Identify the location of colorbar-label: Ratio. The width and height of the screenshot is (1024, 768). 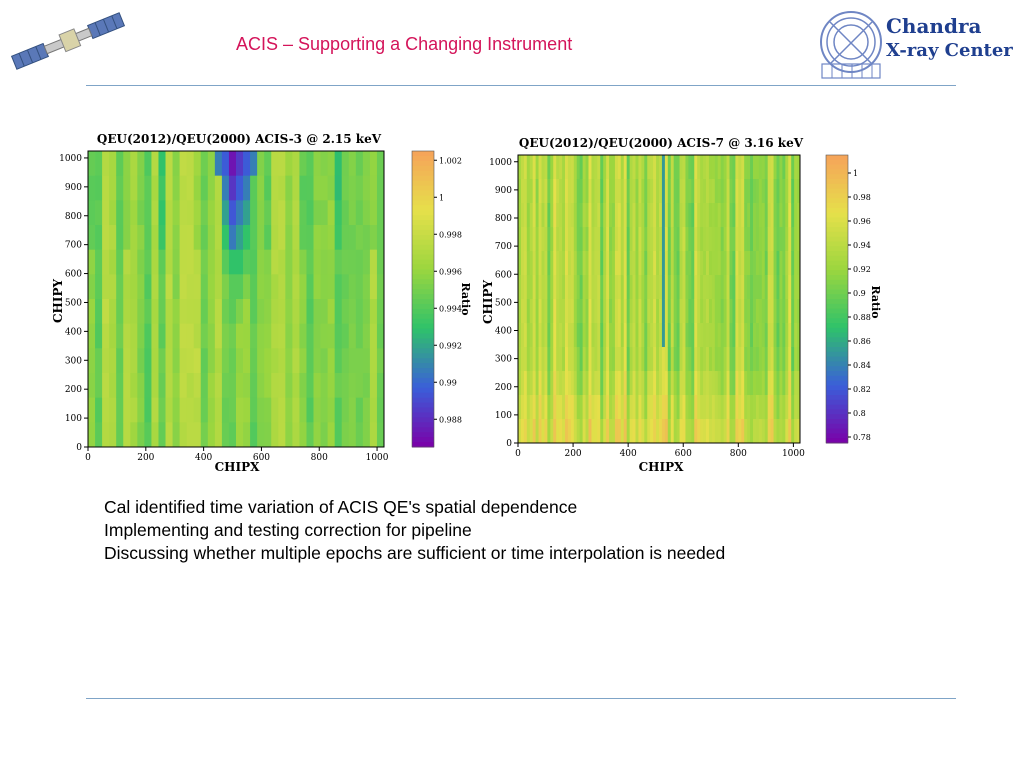
(465, 298).